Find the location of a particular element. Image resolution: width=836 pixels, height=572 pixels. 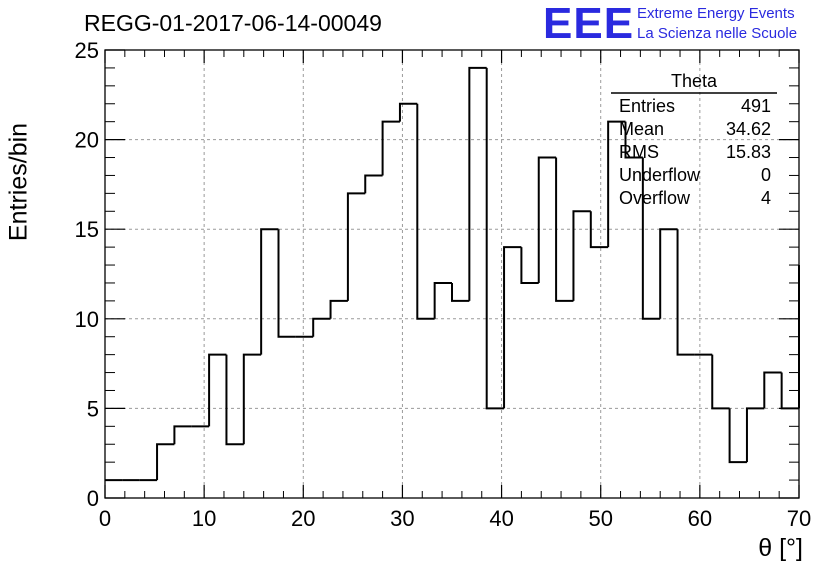

eee-logo: EEE is located at coordinates (589, 24).